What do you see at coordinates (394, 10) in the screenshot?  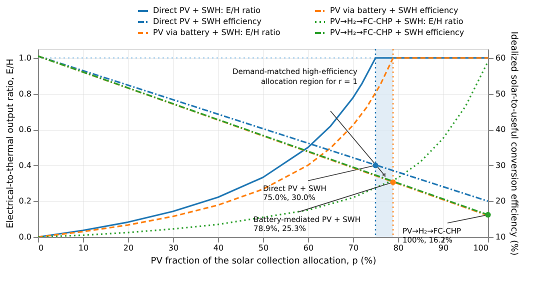 I see `legend-label: PV via battery + SWH efficiency` at bounding box center [394, 10].